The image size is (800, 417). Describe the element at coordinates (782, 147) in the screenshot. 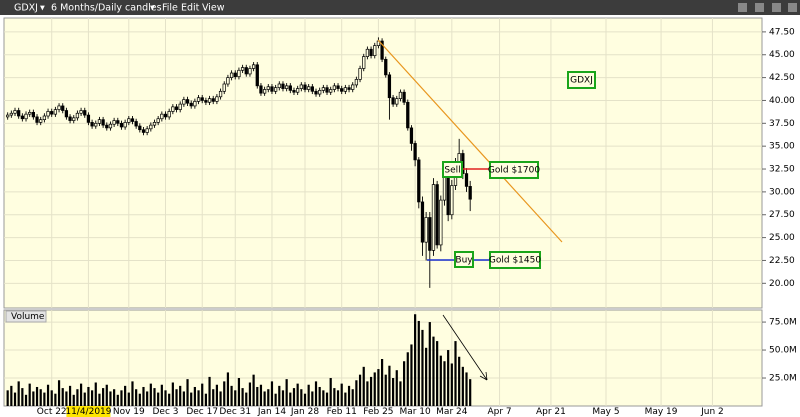

I see `y-tick-label: 35.00` at that location.